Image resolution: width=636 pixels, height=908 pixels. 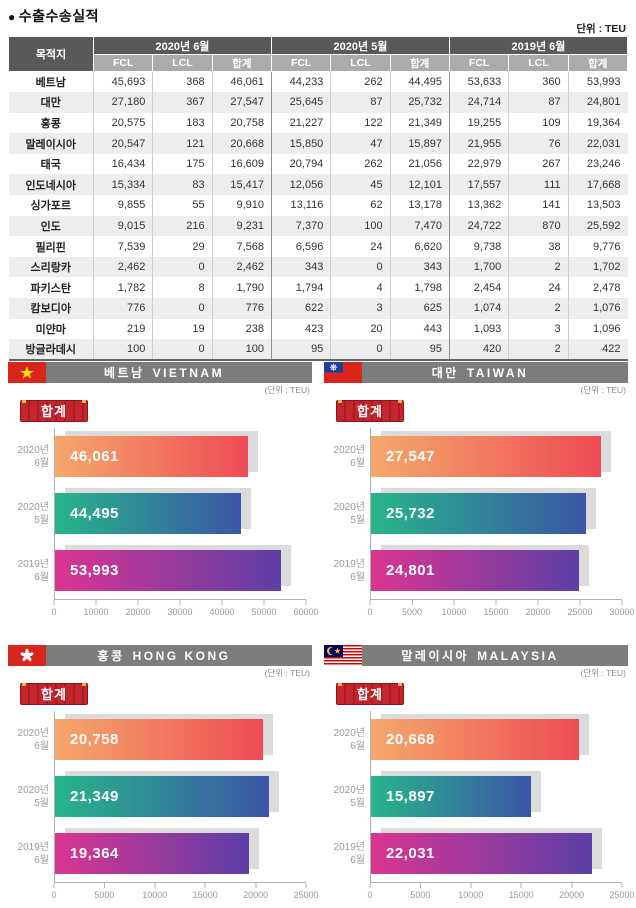 I want to click on axis-tick-label: 0, so click(x=370, y=895).